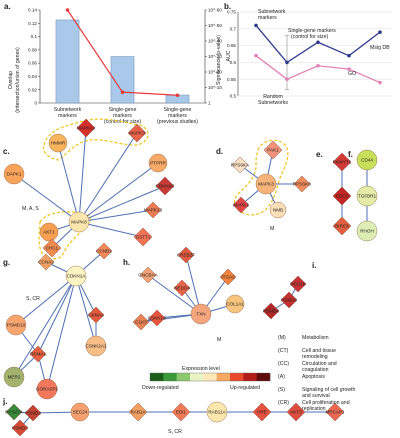  I want to click on node-c-gstt1: GSTT1, so click(143, 237).